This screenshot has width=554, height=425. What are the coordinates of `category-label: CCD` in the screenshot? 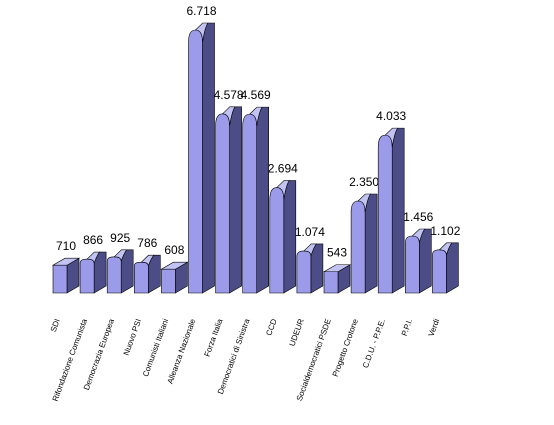 It's located at (271, 327).